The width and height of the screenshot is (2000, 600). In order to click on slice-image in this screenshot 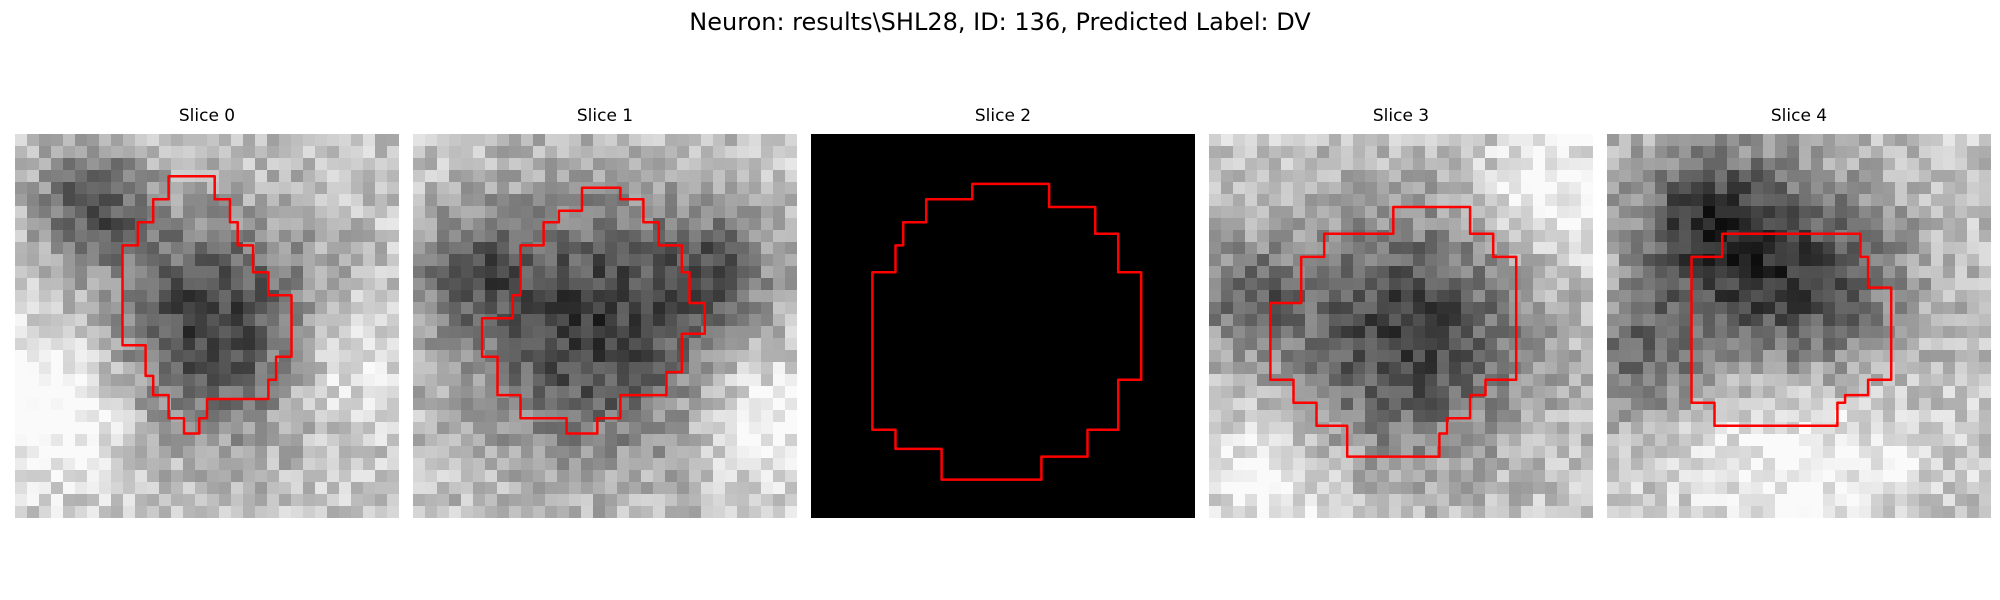, I will do `click(1401, 326)`.